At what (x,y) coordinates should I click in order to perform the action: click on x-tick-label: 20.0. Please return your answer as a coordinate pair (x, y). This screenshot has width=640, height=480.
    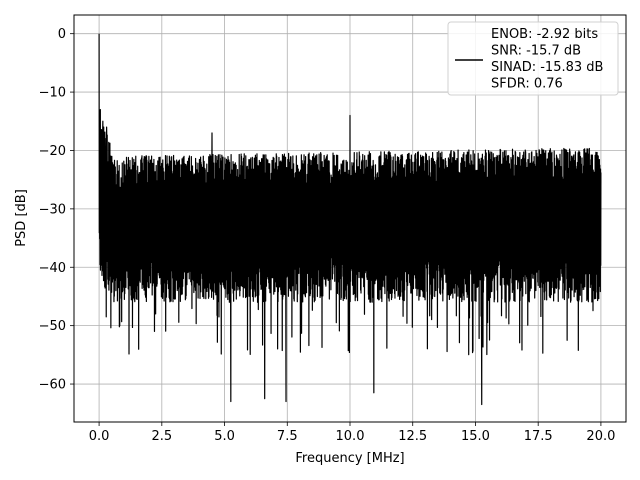
    Looking at the image, I should click on (600, 436).